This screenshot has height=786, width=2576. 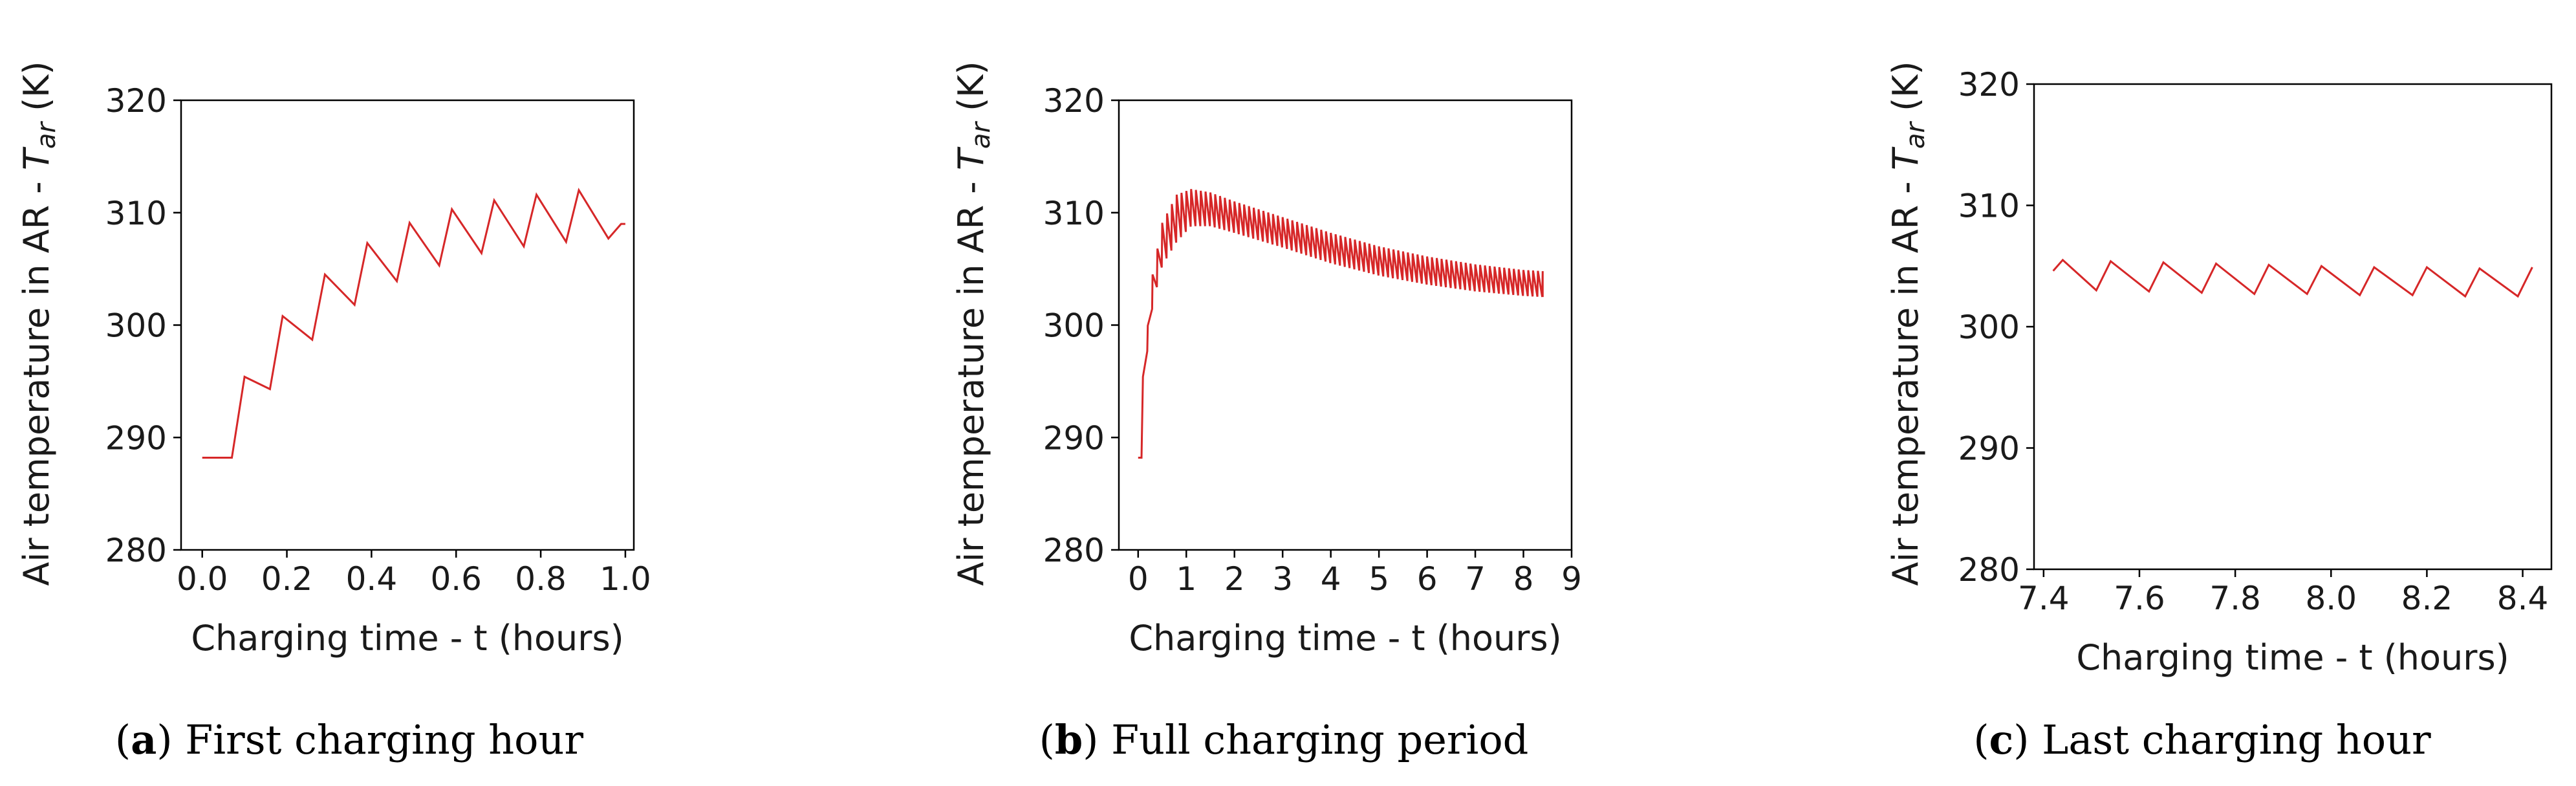 I want to click on x-tick-label: 7, so click(x=1476, y=579).